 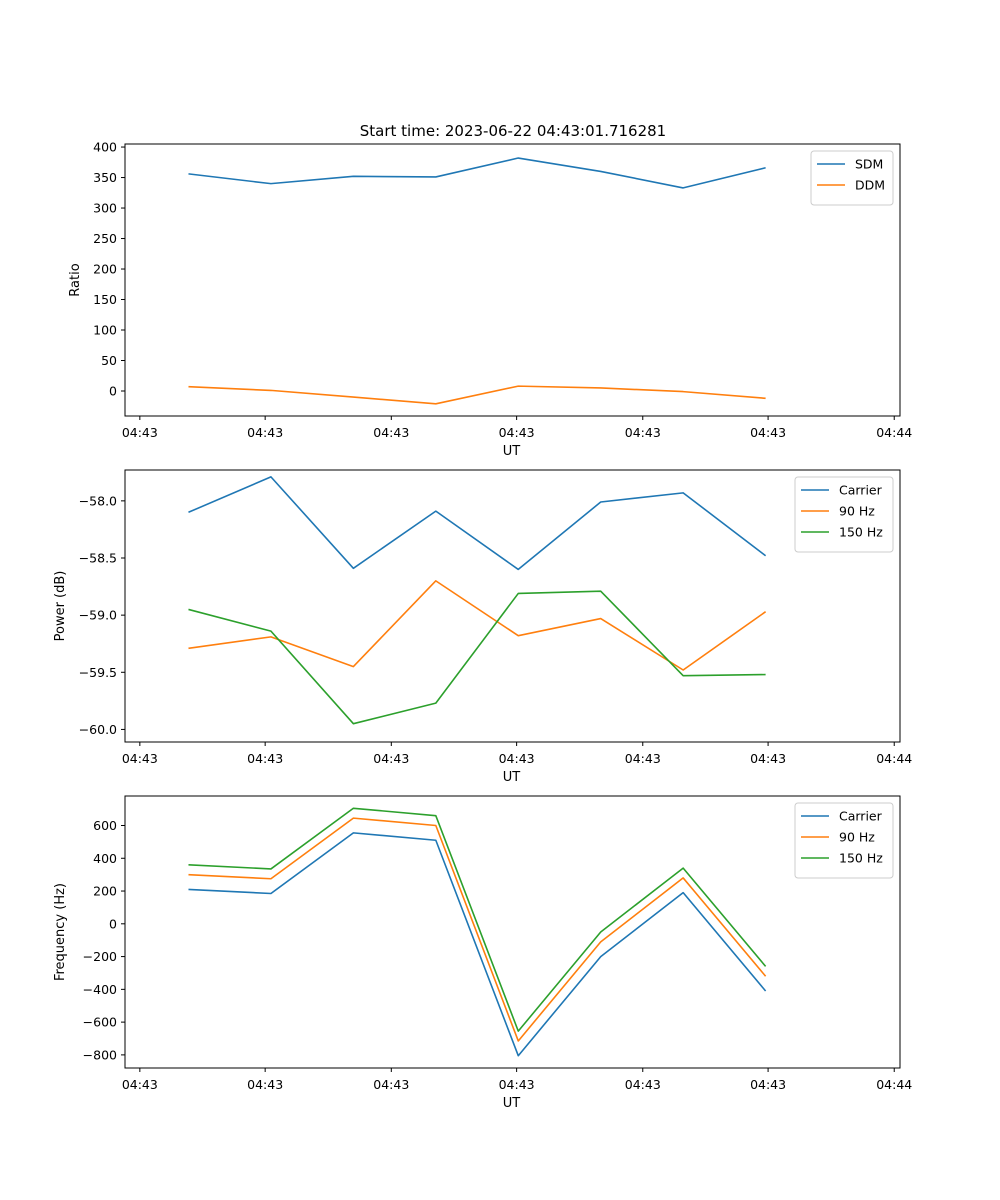 I want to click on y-tick-label: 150, so click(x=105, y=299).